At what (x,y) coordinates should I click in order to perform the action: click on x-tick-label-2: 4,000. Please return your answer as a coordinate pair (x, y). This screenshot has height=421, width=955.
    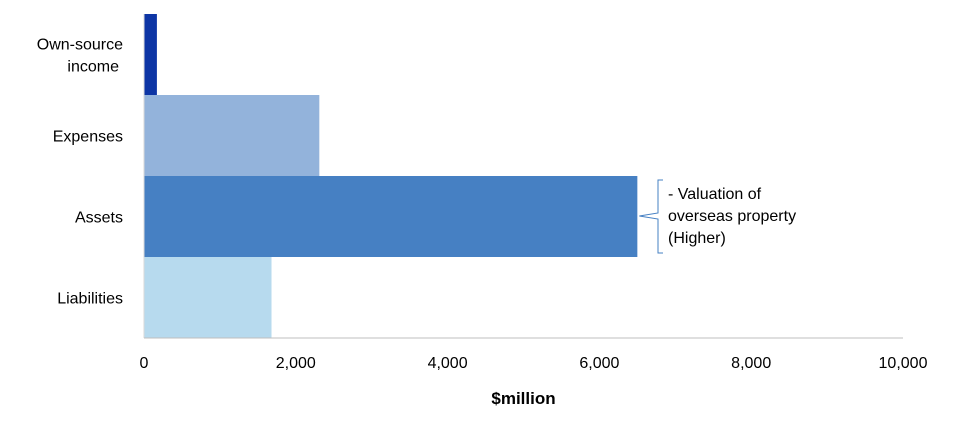
    Looking at the image, I should click on (448, 363).